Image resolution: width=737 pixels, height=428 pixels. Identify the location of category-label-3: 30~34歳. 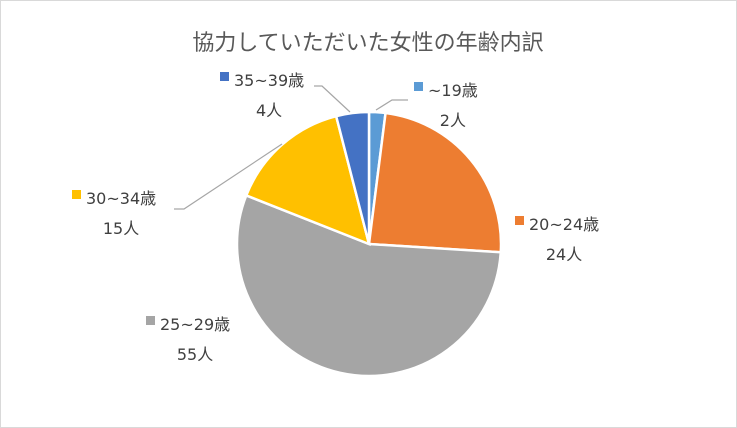
(121, 198).